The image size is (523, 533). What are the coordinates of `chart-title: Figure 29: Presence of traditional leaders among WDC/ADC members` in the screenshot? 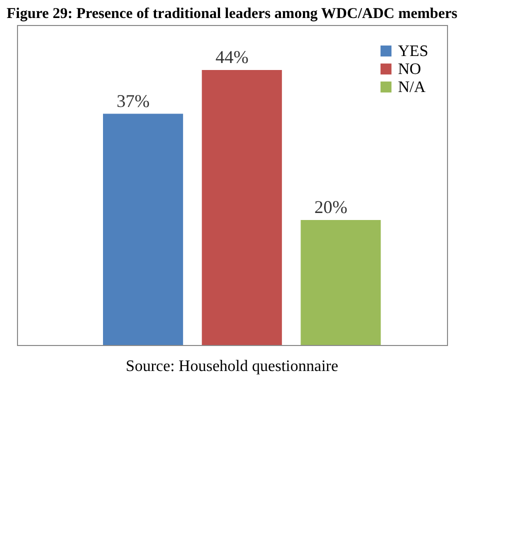 It's located at (232, 14).